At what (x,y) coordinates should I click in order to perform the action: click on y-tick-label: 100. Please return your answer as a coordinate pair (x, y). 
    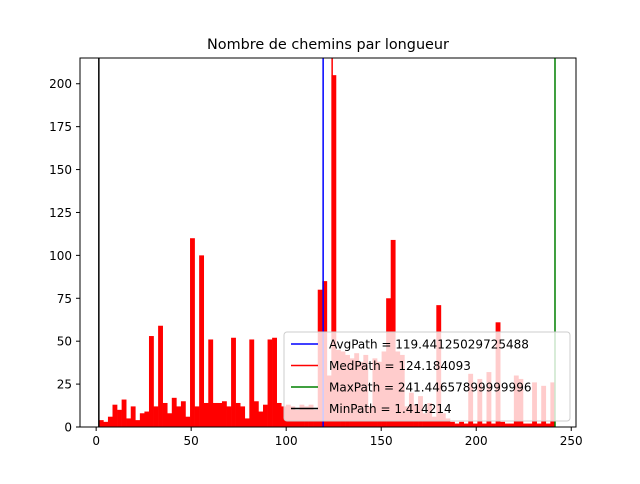
    Looking at the image, I should click on (60, 256).